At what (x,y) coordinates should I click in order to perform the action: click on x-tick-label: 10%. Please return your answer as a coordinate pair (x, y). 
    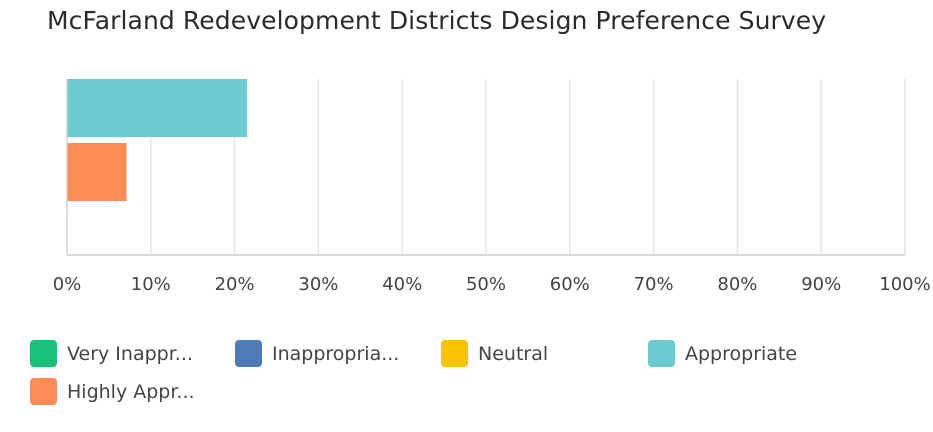
    Looking at the image, I should click on (151, 284).